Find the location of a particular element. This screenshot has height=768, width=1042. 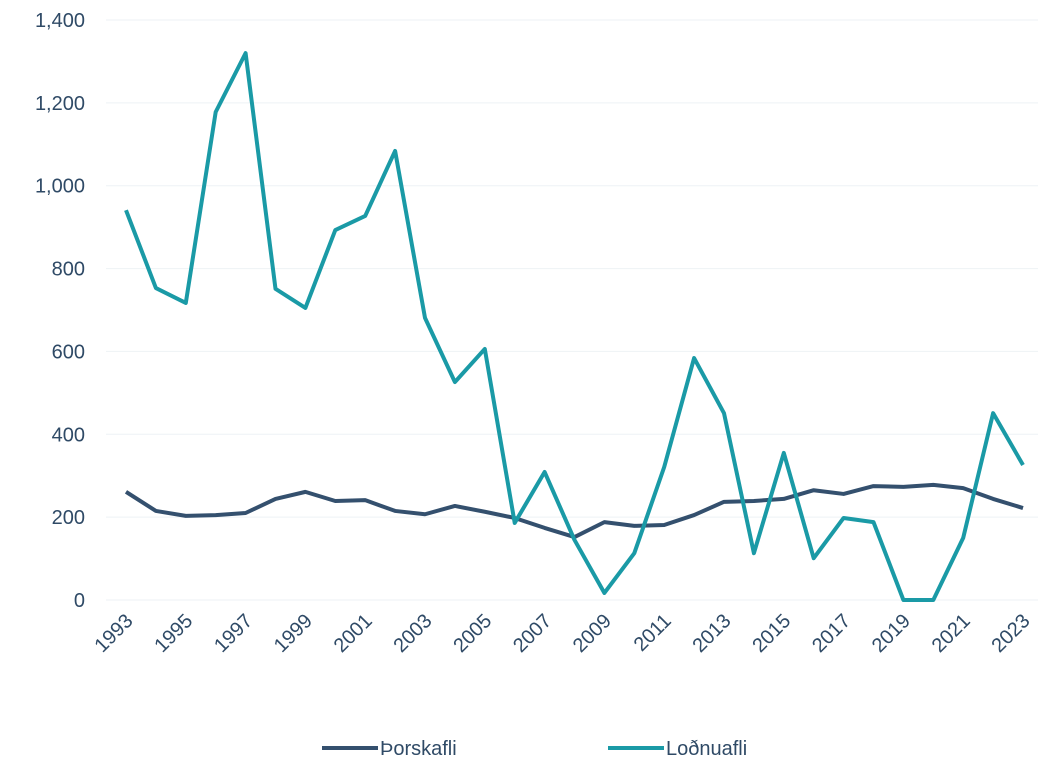

x-tick-label: 2023 is located at coordinates (1011, 633).